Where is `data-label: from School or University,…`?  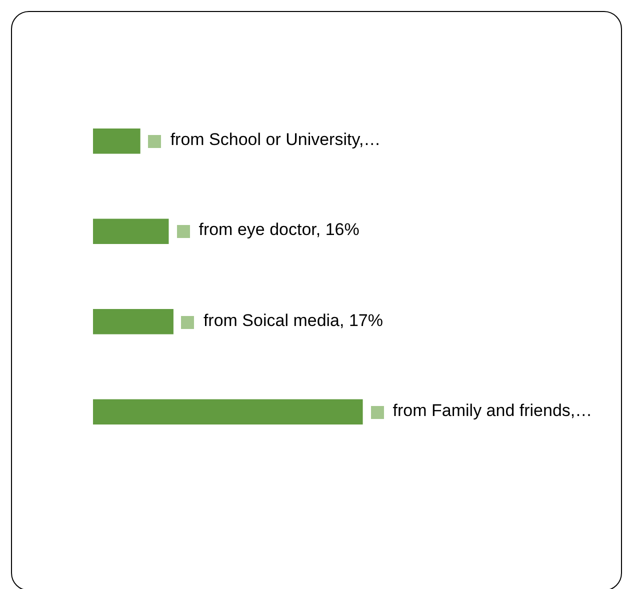
data-label: from School or University,… is located at coordinates (275, 140).